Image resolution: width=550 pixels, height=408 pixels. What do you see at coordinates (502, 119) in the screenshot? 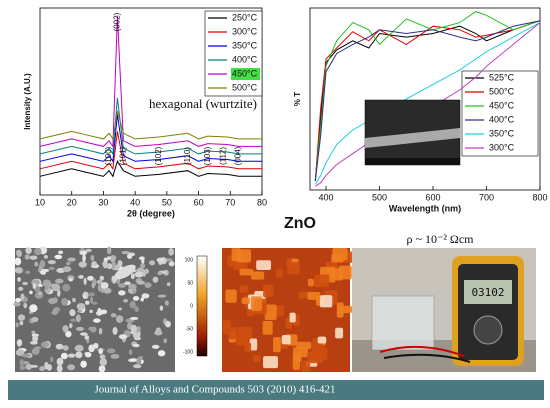
I see `legend-label: 400°C` at bounding box center [502, 119].